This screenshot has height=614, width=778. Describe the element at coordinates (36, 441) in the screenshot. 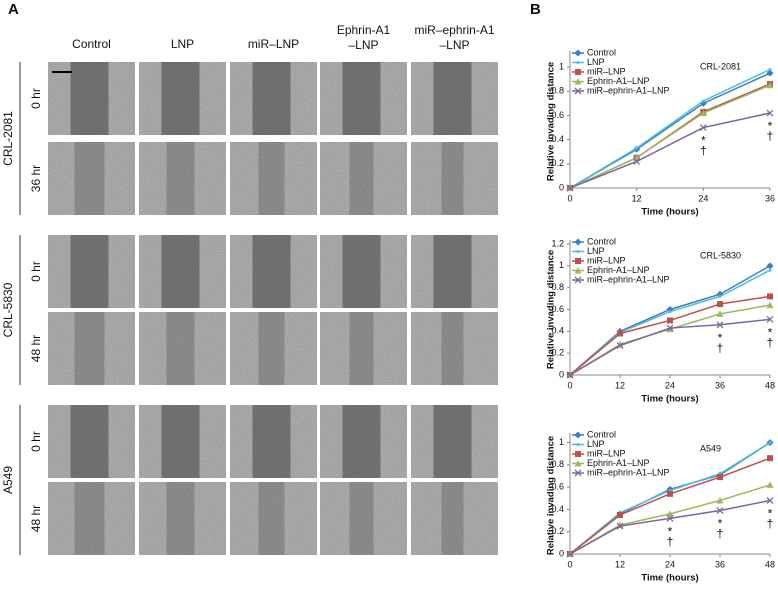

I see `time-label: 0 hr` at that location.